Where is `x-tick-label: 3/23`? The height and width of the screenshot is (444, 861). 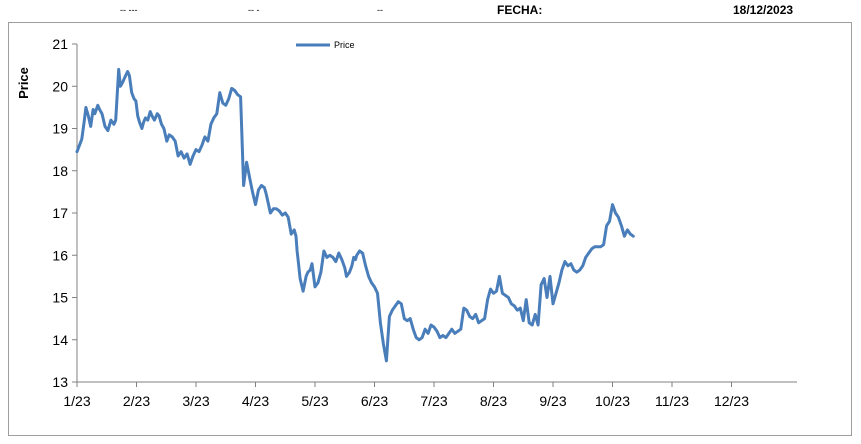 x-tick-label: 3/23 is located at coordinates (195, 401).